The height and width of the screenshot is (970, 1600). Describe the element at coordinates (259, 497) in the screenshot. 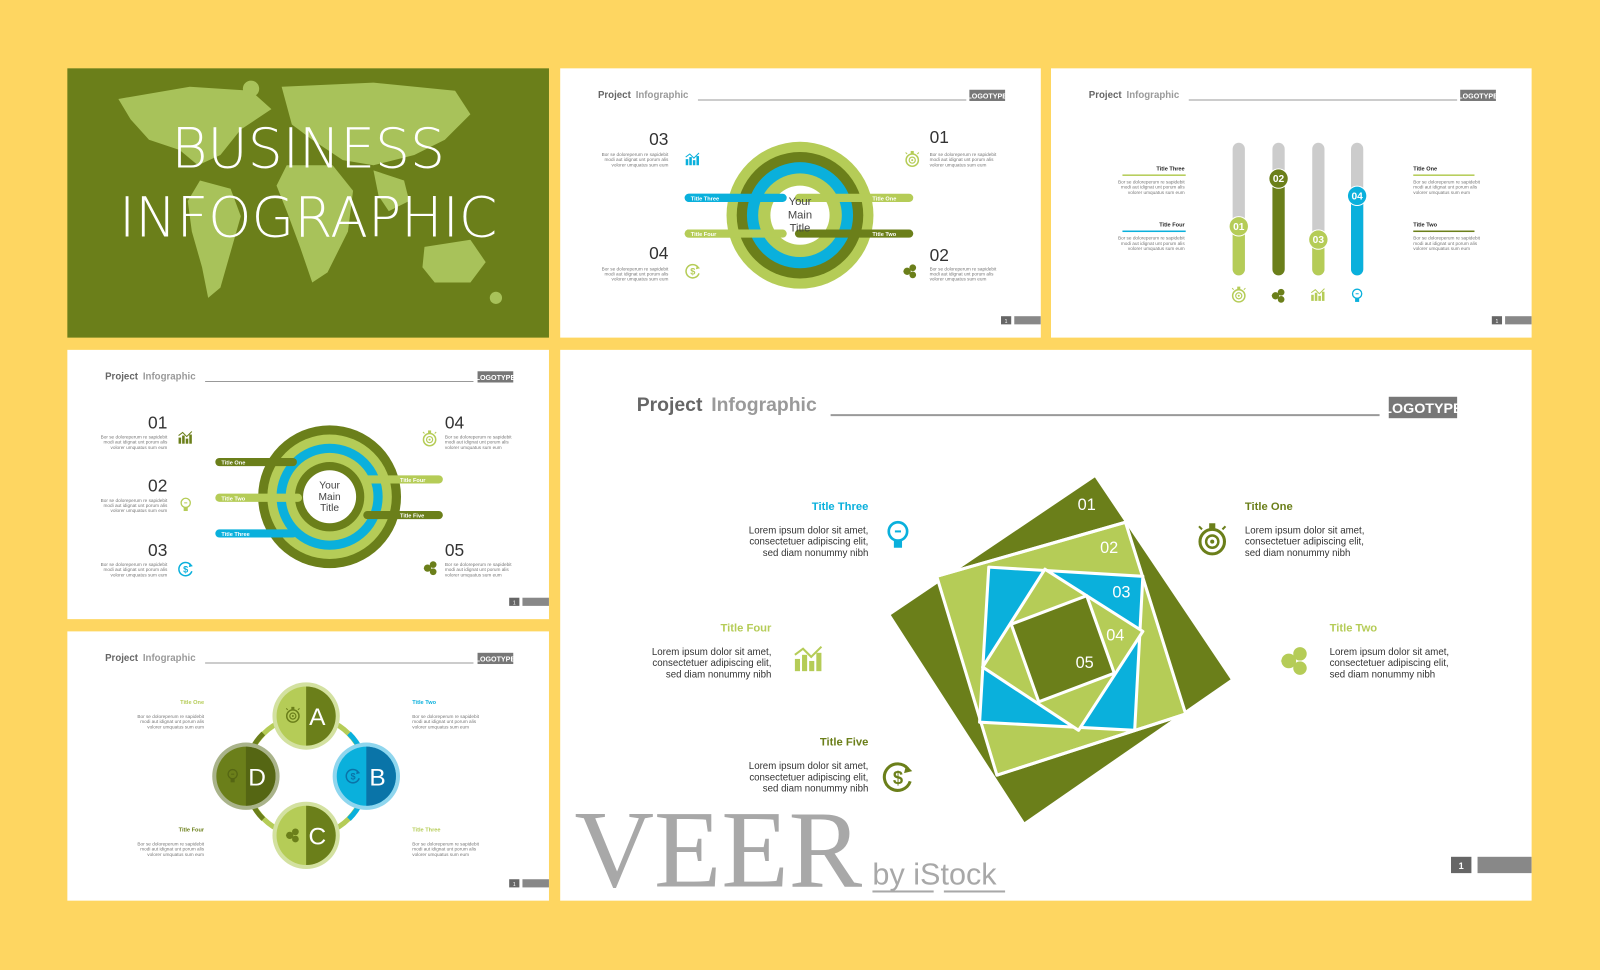

I see `bar-title-two` at that location.